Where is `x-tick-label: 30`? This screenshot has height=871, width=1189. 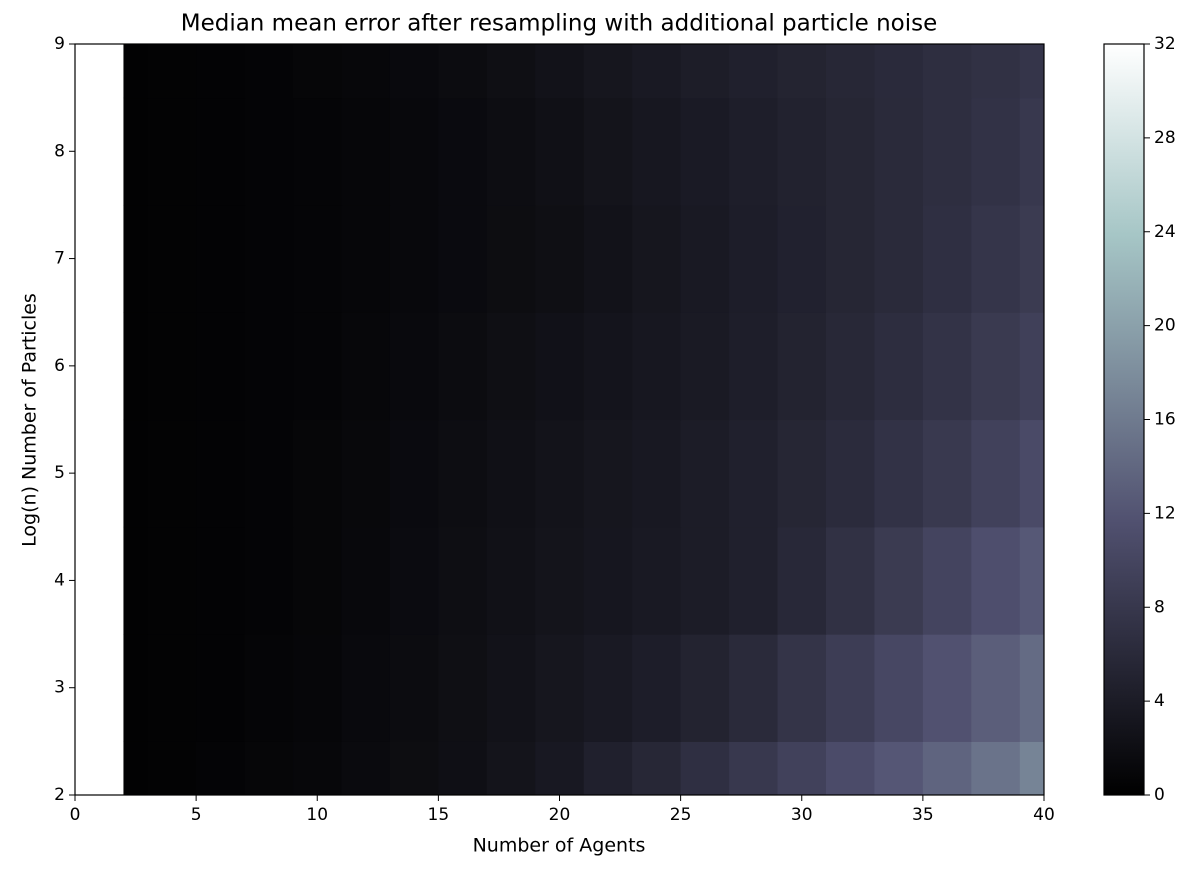 x-tick-label: 30 is located at coordinates (802, 815).